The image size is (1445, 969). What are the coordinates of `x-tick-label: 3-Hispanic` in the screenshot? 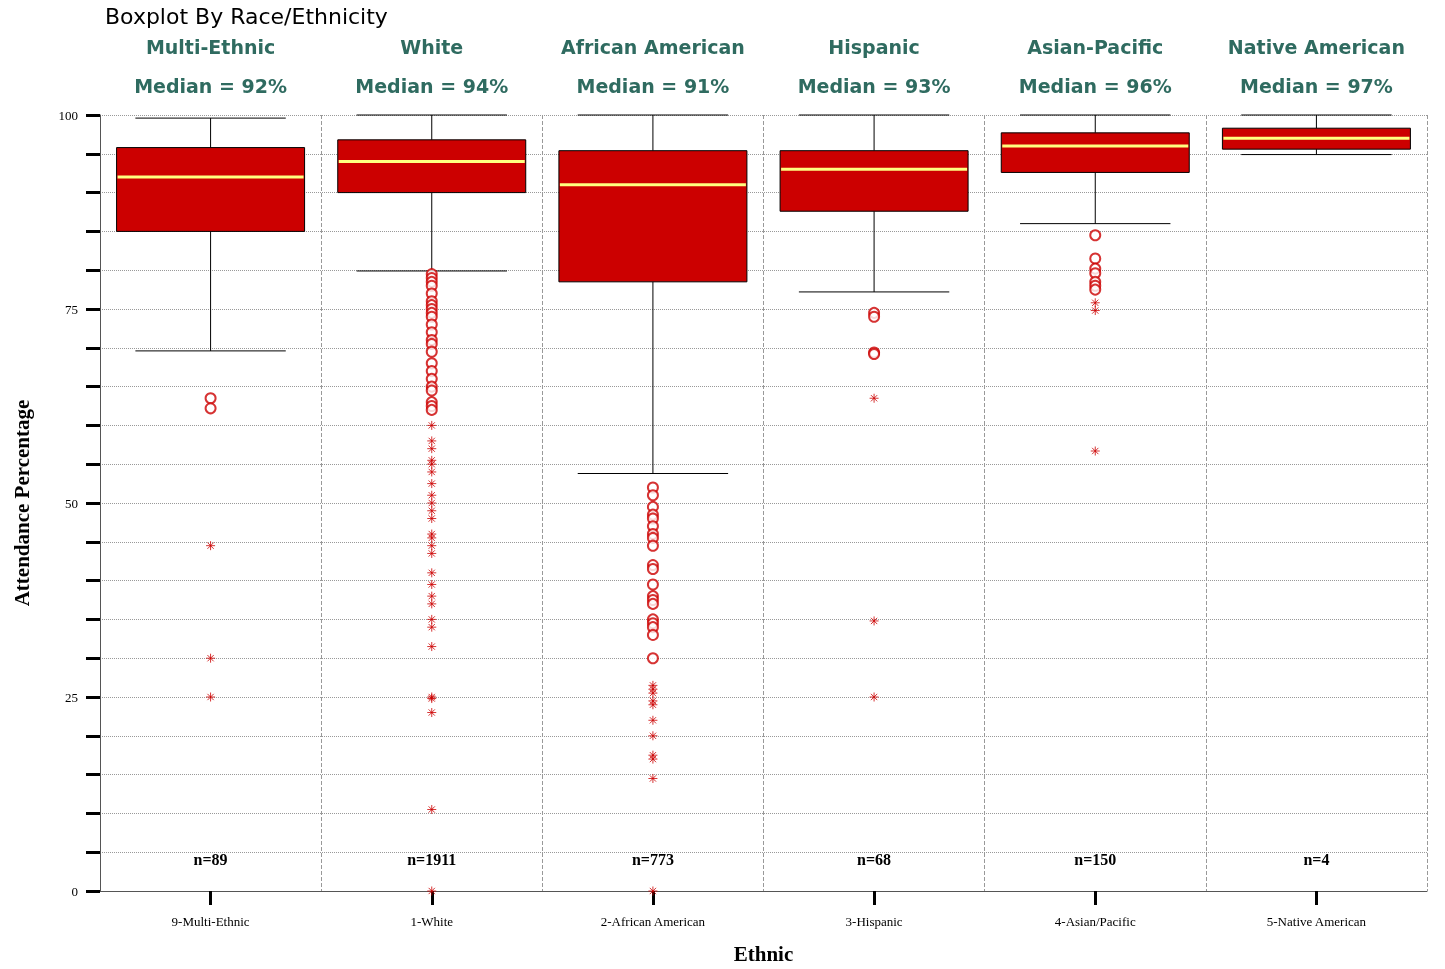 It's located at (874, 921).